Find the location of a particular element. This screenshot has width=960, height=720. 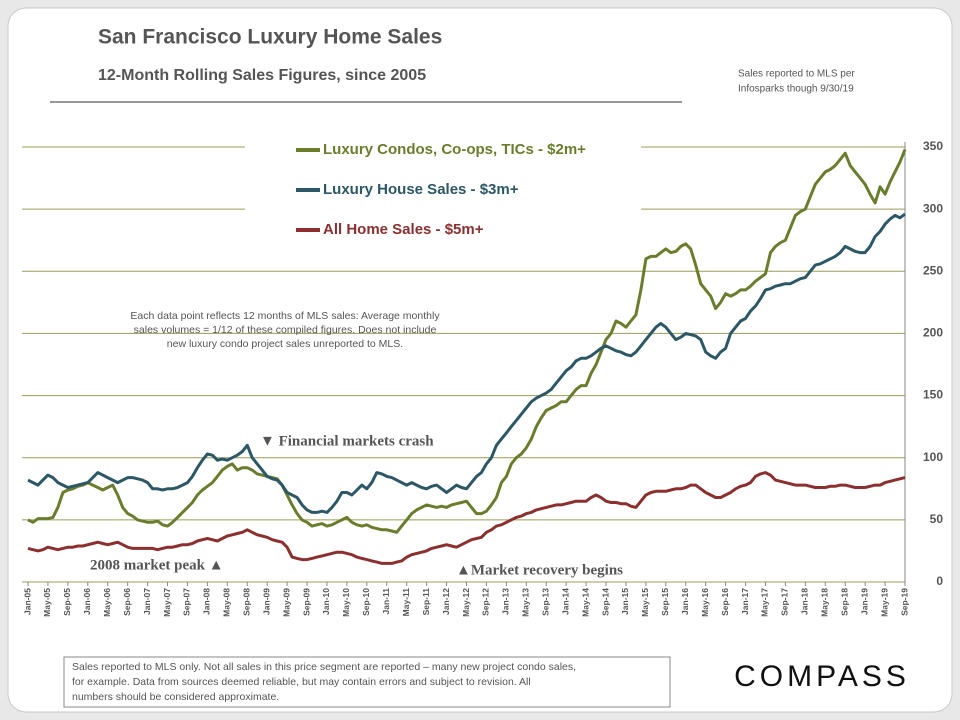

x-tick-label: Jan-10 is located at coordinates (326, 601).